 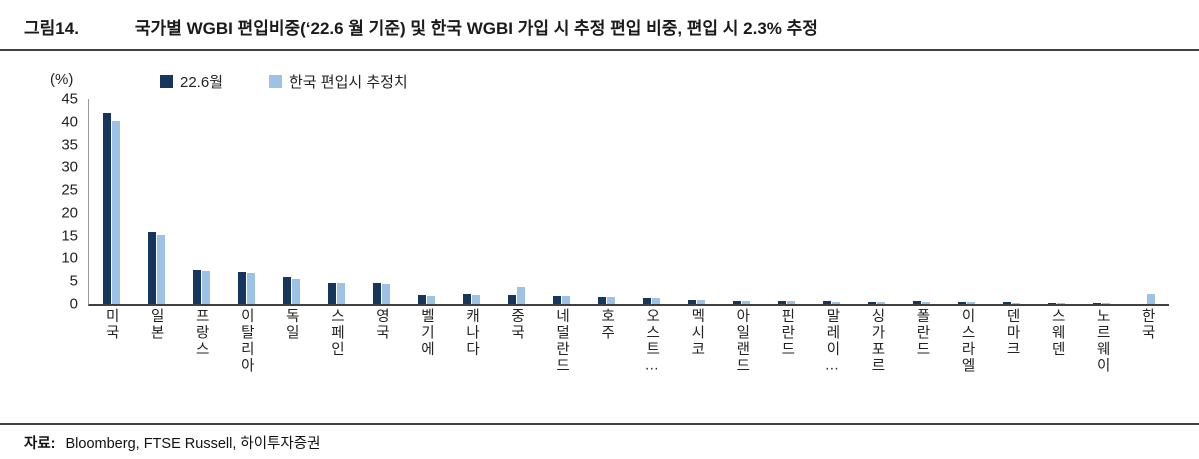 I want to click on y-axis: 0 5 10 15 20 25 30 35 40 45, so click(x=59, y=202).